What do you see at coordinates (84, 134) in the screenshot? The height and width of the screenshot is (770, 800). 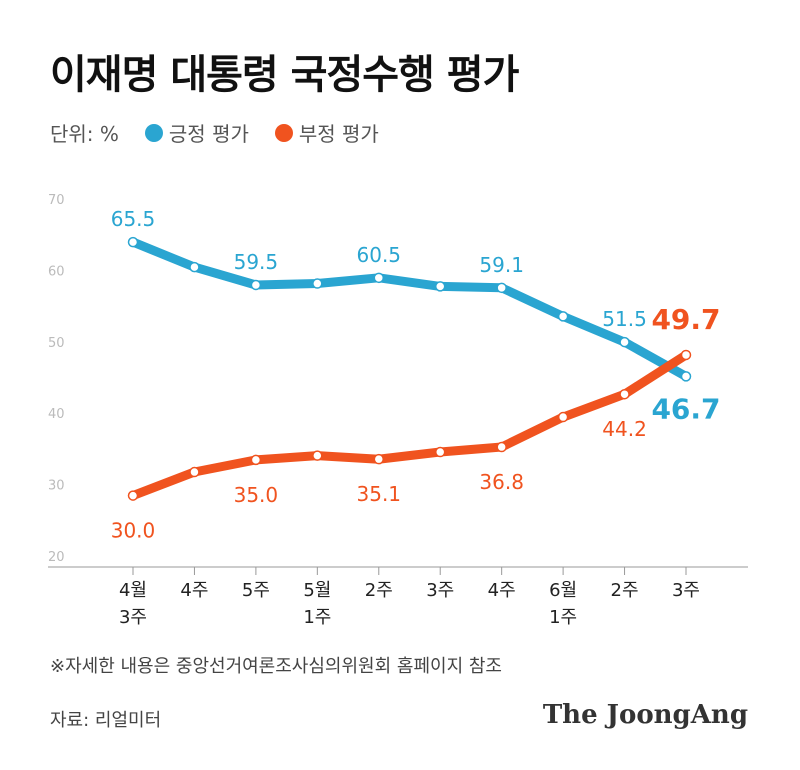 I see `unit-label: 단위: %` at bounding box center [84, 134].